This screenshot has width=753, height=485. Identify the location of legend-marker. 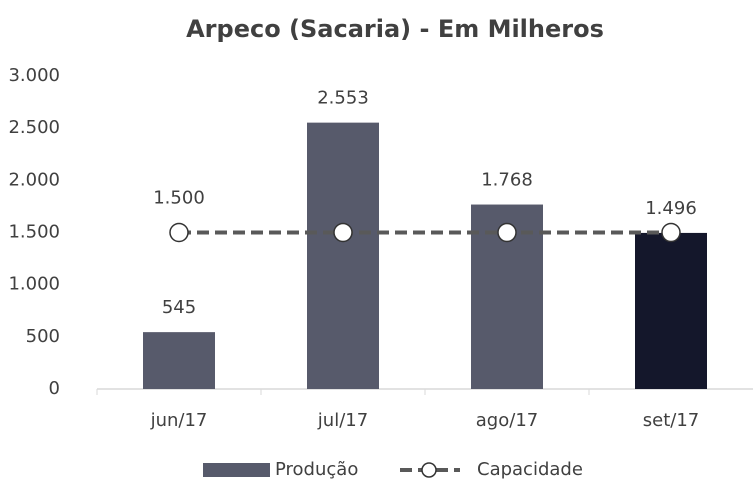
(429, 470).